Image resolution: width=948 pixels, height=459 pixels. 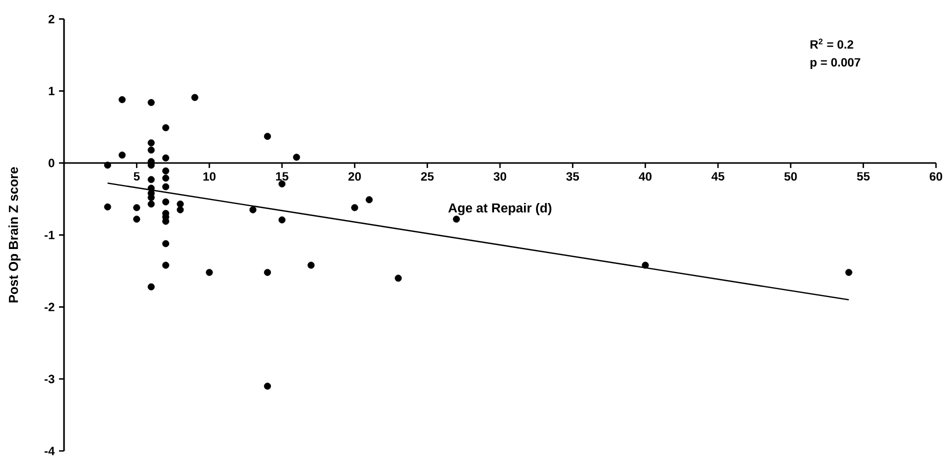 I want to click on annotation: p = 0.007, so click(x=835, y=63).